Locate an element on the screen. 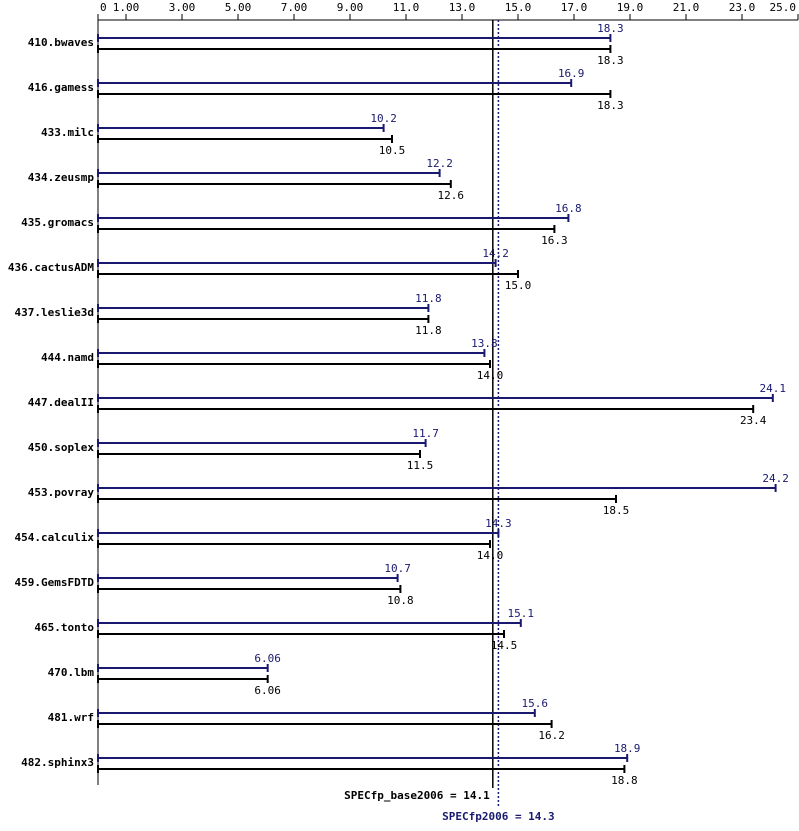 This screenshot has width=799, height=831. value-label: 14.3 is located at coordinates (498, 523).